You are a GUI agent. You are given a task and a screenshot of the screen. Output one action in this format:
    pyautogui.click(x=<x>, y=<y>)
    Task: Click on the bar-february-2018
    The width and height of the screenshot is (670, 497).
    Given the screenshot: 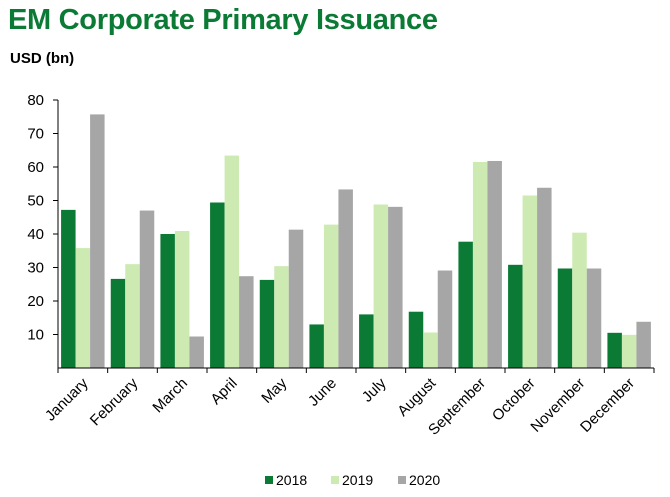 What is the action you would take?
    pyautogui.click(x=118, y=323)
    